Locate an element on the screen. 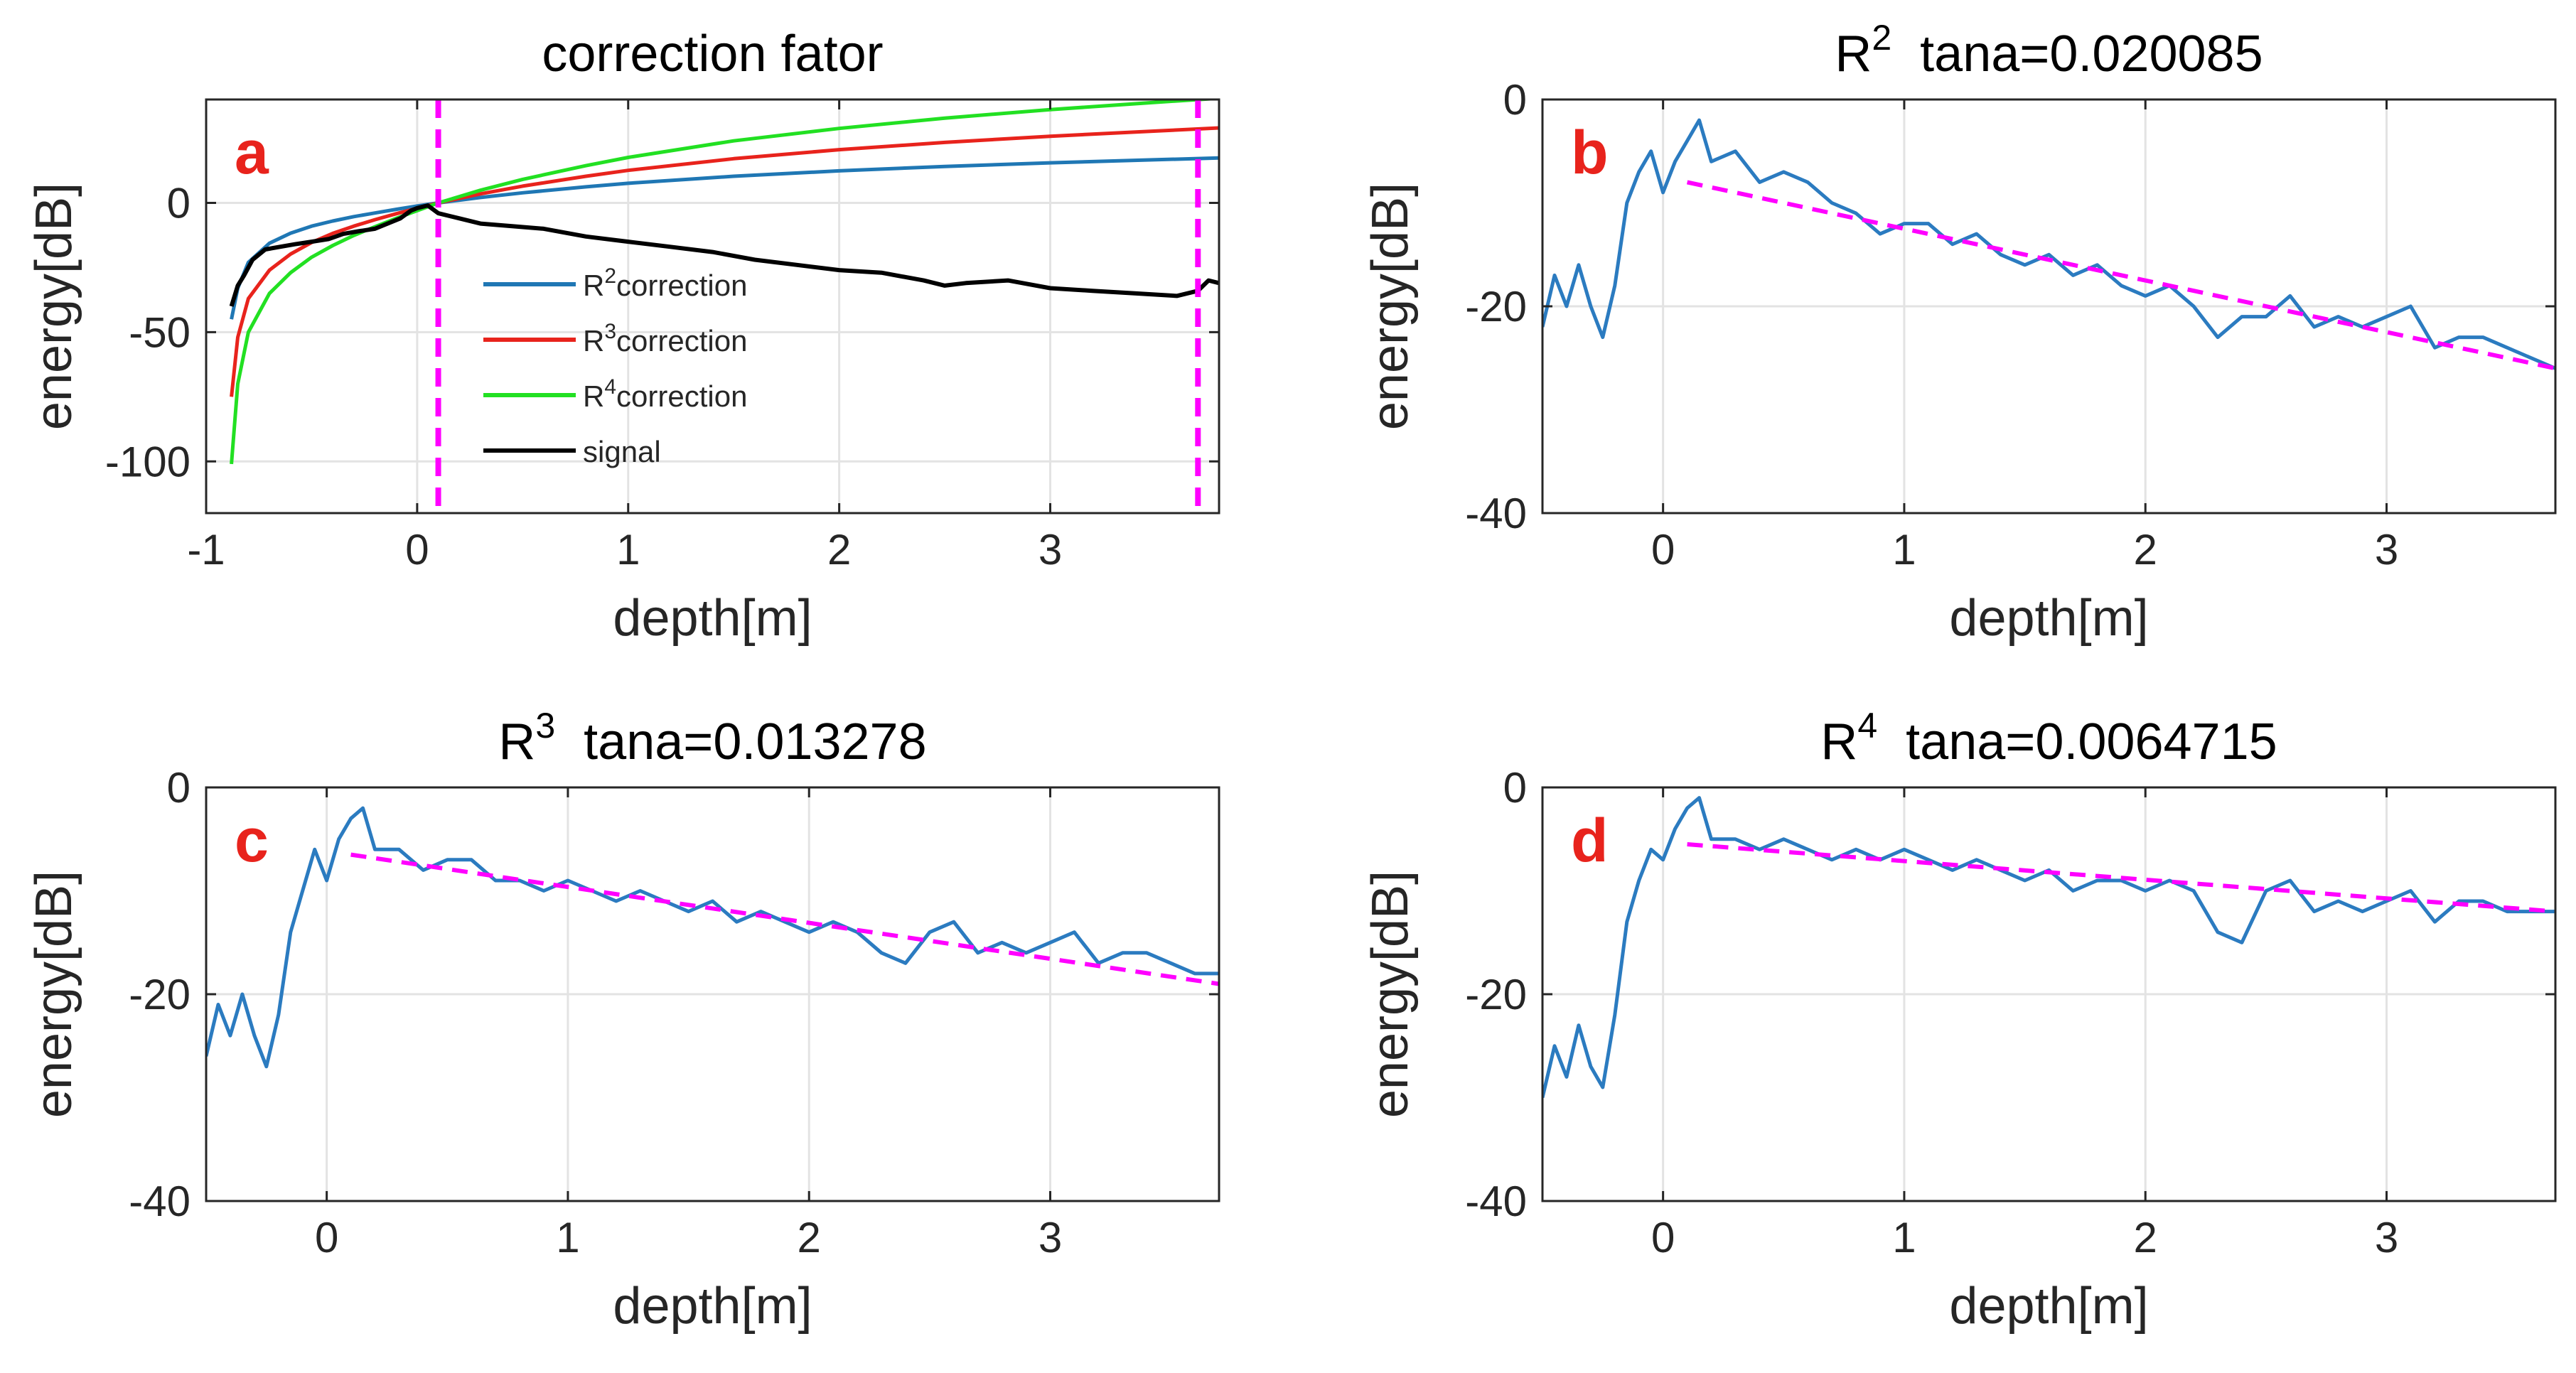 This screenshot has width=2576, height=1373. legend-label: signal is located at coordinates (622, 451).